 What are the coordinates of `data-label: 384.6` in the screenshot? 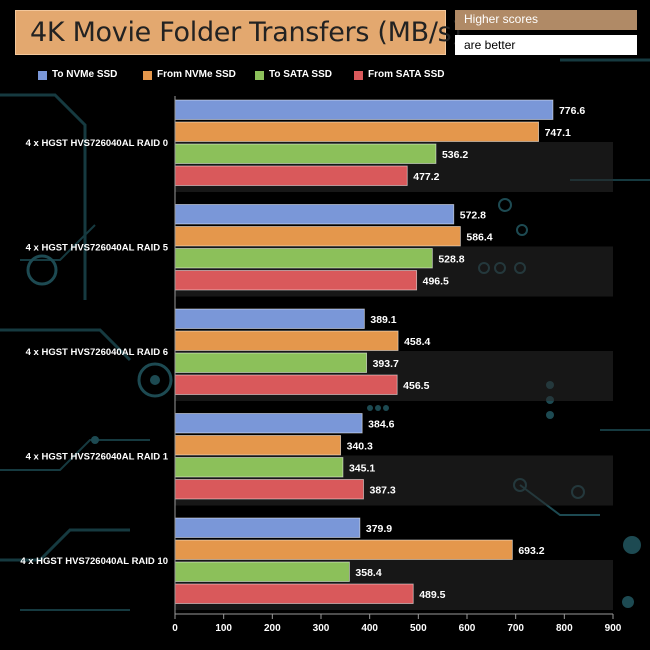 It's located at (381, 424).